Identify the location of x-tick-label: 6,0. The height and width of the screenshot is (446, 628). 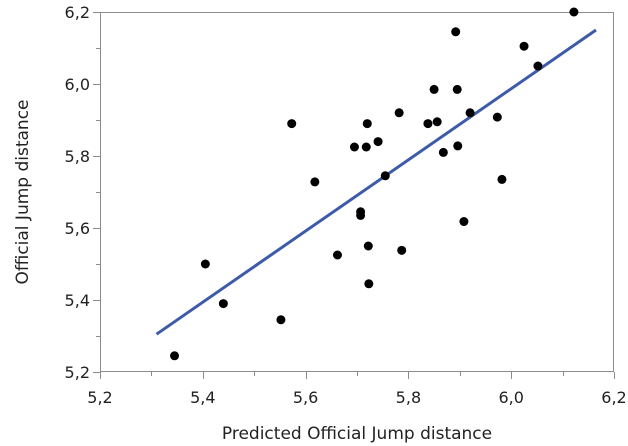
(510, 397).